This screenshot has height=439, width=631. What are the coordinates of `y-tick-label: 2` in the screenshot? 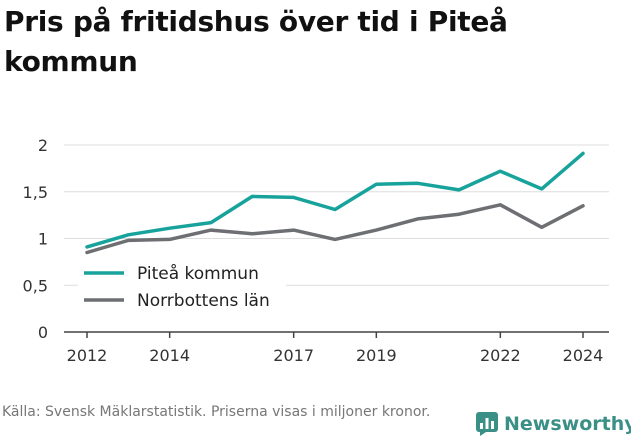 It's located at (43, 145).